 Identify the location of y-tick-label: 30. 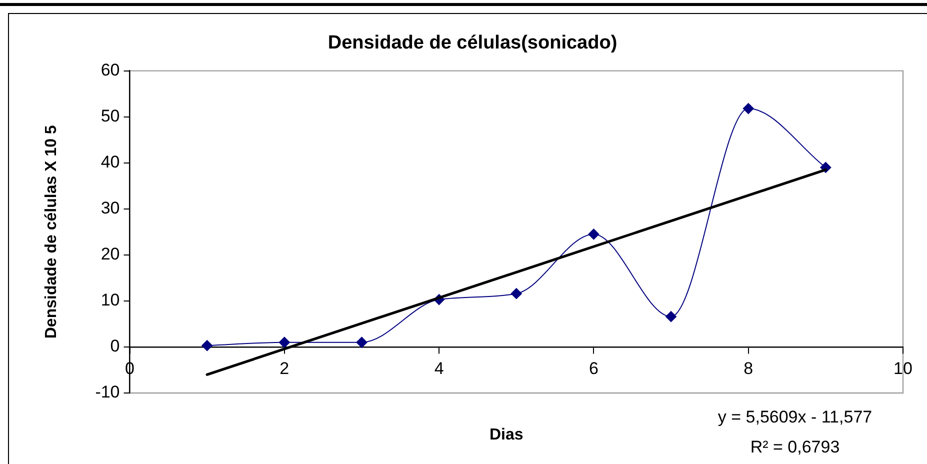
(110, 208).